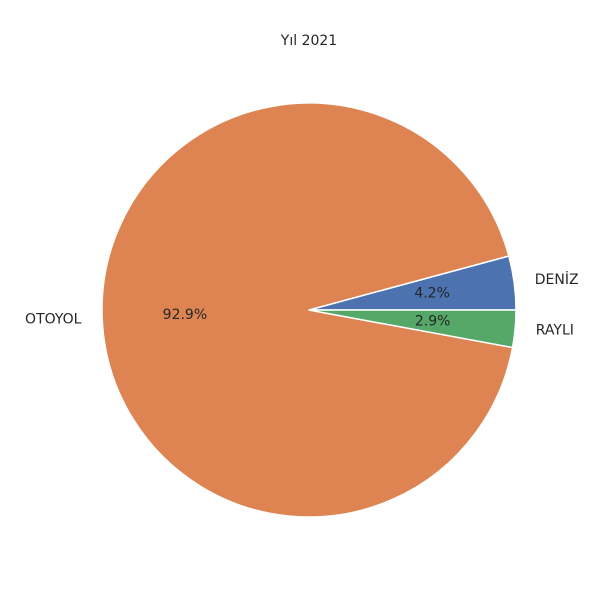 This screenshot has width=600, height=600. What do you see at coordinates (557, 279) in the screenshot?
I see `pie-category-label: DENİZ` at bounding box center [557, 279].